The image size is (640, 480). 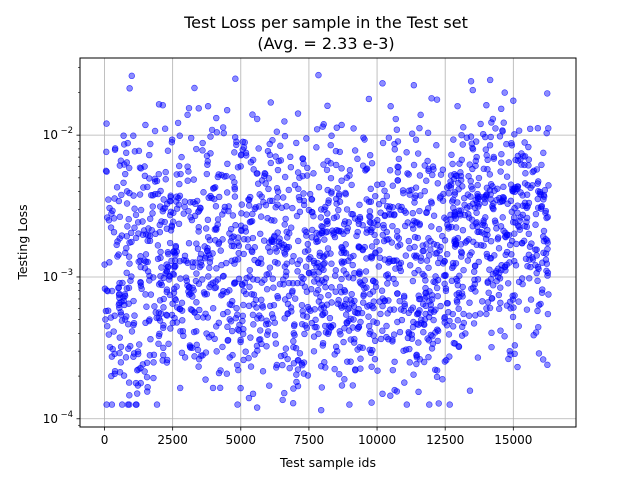 I want to click on x-tick-label: 0, so click(x=105, y=440).